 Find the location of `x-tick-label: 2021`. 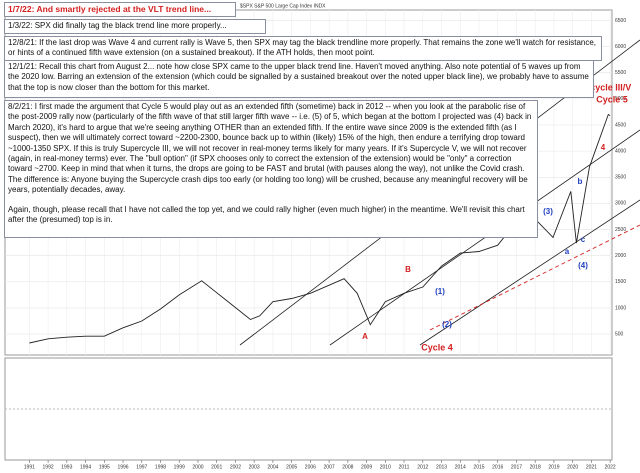

x-tick-label: 2021 is located at coordinates (591, 467).